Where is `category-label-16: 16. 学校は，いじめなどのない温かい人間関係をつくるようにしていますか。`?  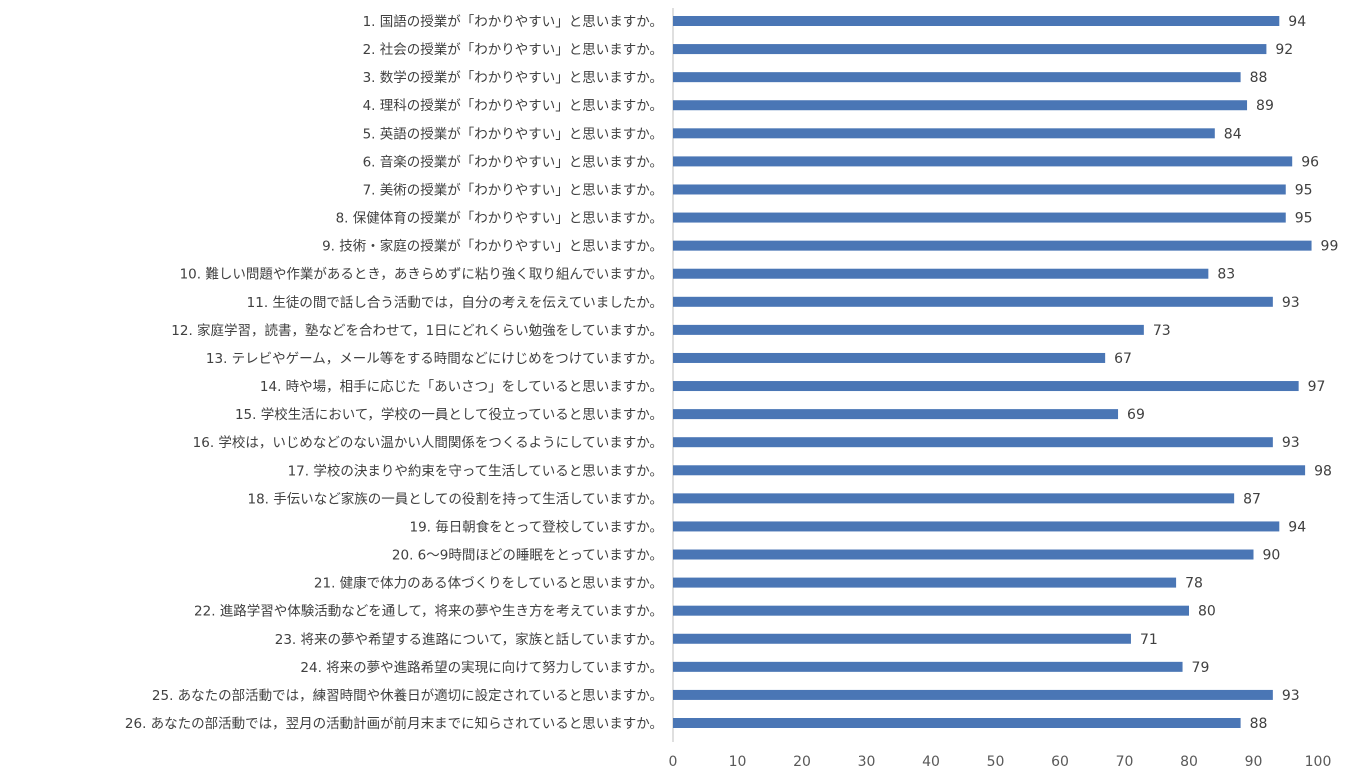
category-label-16: 16. 学校は，いじめなどのない温かい人間関係をつくるようにしていますか。 is located at coordinates (428, 442).